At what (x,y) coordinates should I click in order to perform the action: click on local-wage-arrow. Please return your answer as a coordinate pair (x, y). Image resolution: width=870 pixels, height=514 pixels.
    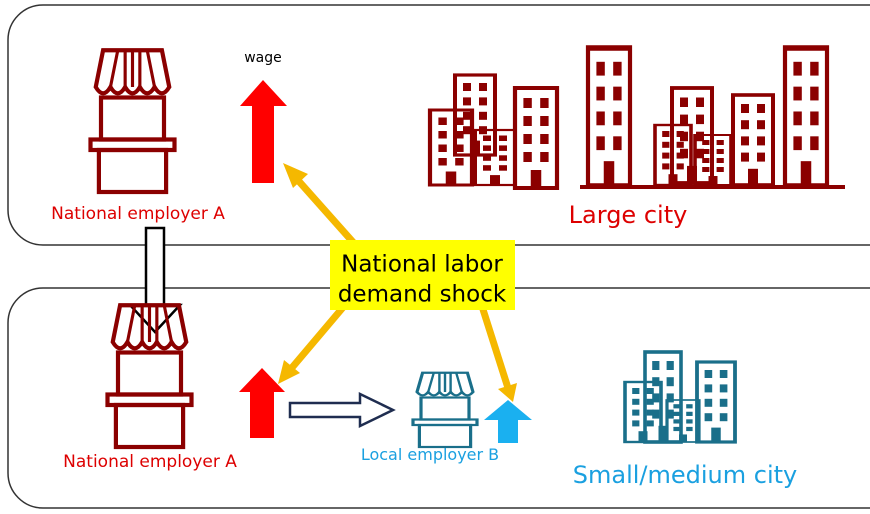
    Looking at the image, I should click on (508, 421).